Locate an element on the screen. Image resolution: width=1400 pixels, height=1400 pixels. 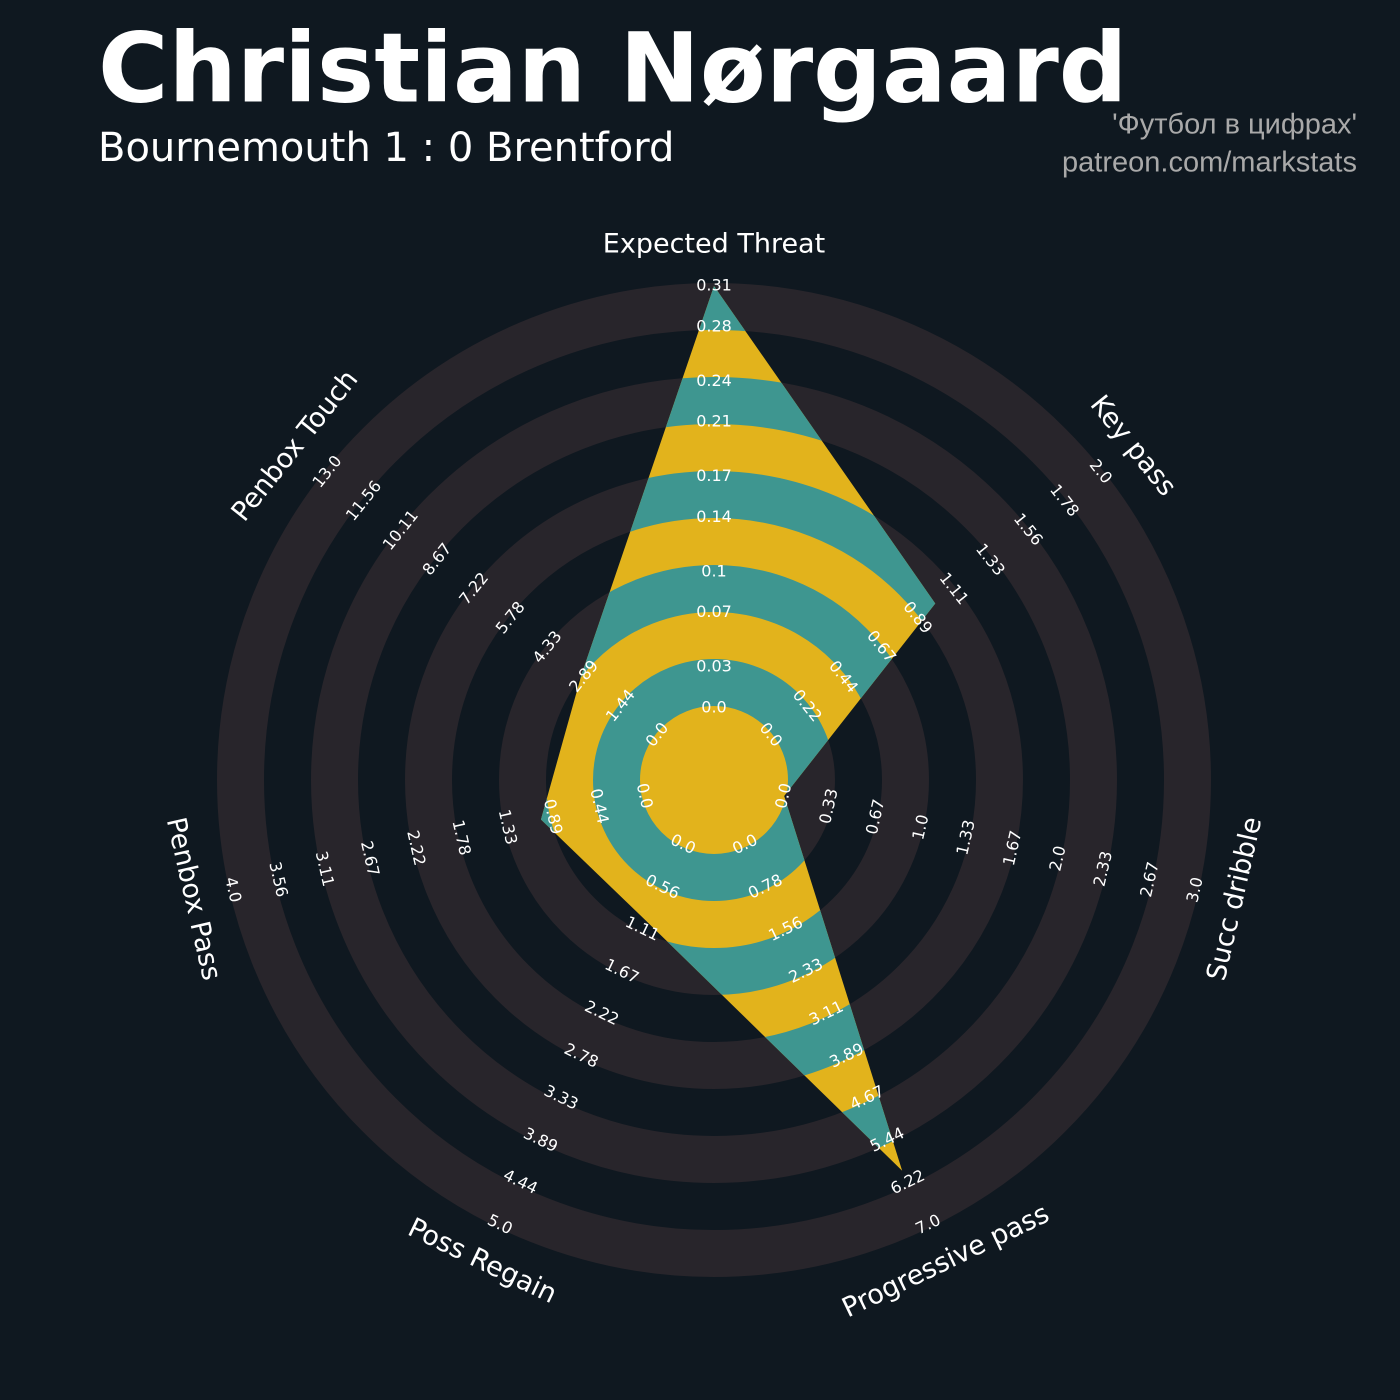
tick-label: 0.28 is located at coordinates (714, 325).